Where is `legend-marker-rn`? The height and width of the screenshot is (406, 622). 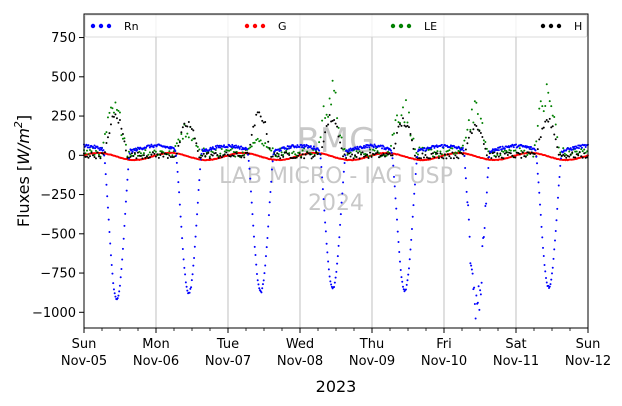
legend-marker-rn is located at coordinates (101, 26).